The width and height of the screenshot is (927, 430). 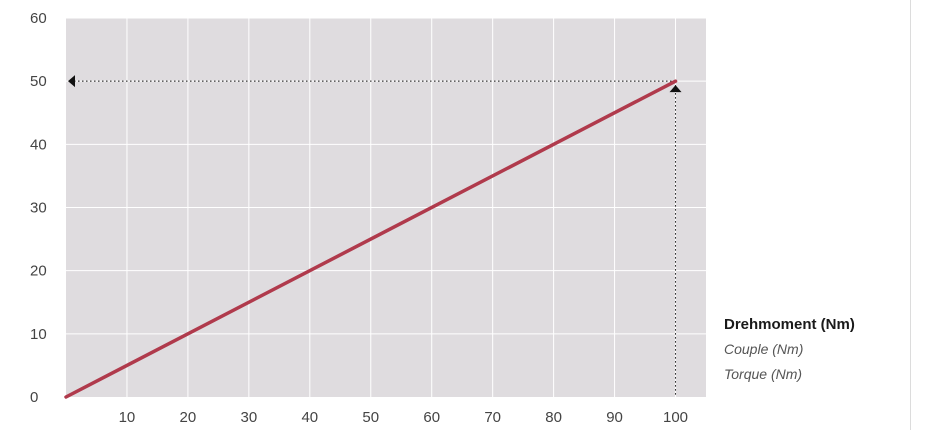 What do you see at coordinates (492, 417) in the screenshot?
I see `x-tick-label: 70` at bounding box center [492, 417].